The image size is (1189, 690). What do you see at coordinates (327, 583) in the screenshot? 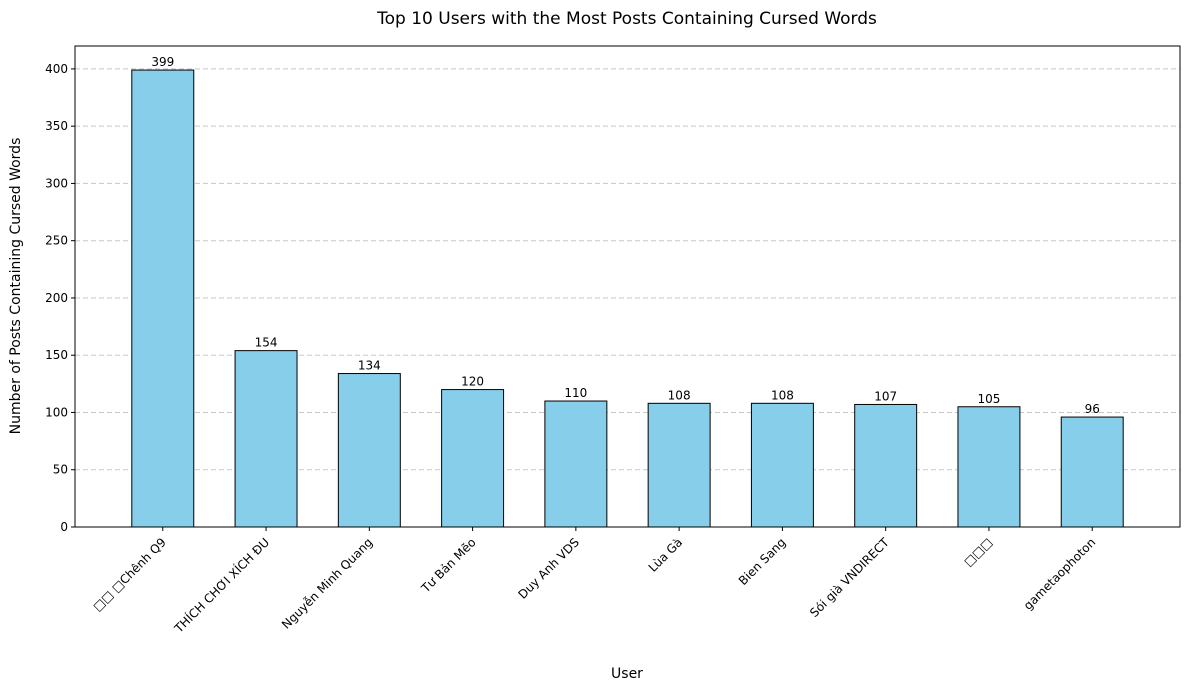
I see `x-tick-label: Nguyễn Minh Quang` at bounding box center [327, 583].